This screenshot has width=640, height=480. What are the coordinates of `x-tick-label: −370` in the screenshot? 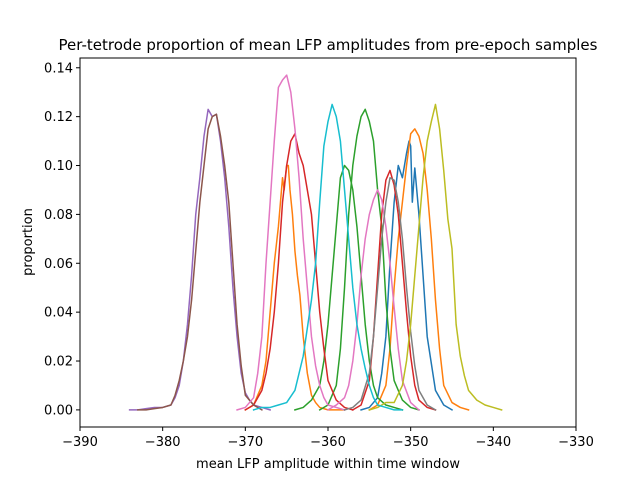 It's located at (245, 442).